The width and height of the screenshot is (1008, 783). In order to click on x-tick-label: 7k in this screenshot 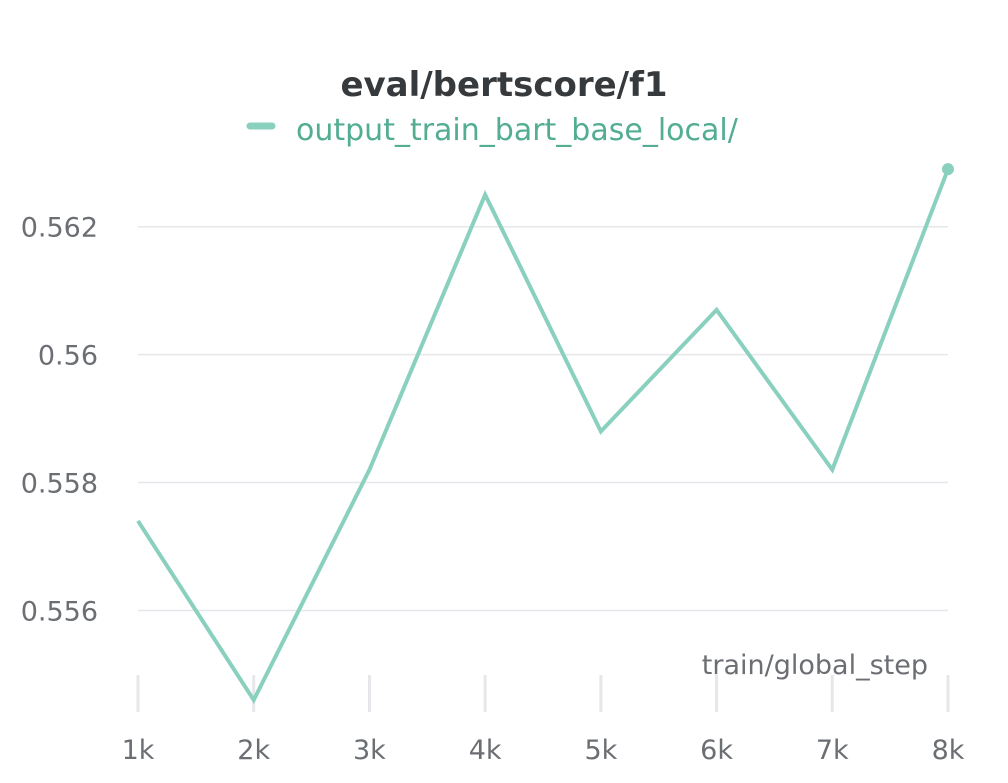, I will do `click(832, 750)`.